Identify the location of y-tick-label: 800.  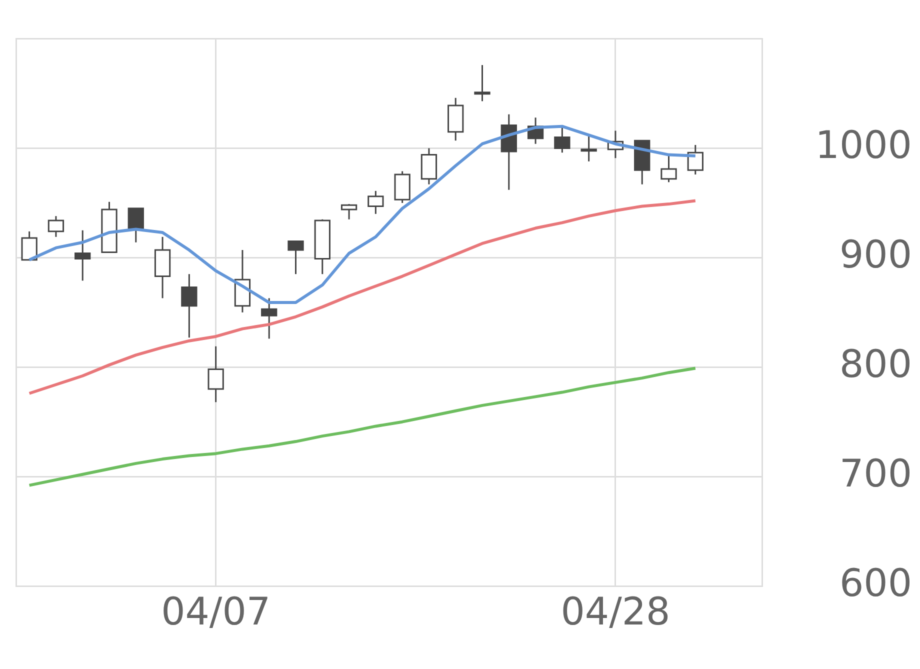
(875, 364).